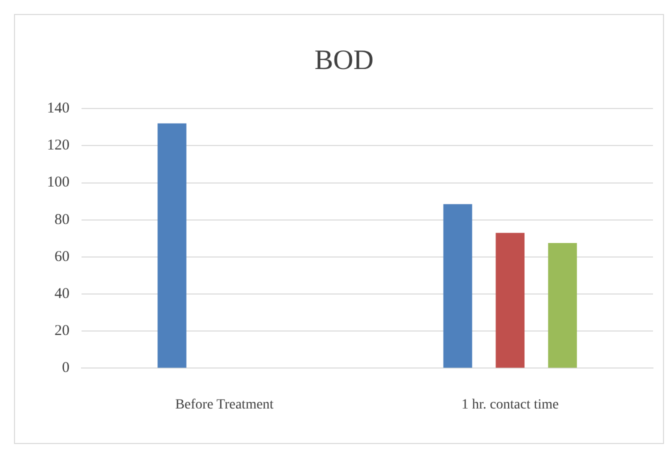 Image resolution: width=672 pixels, height=450 pixels. Describe the element at coordinates (58, 146) in the screenshot. I see `y-tick-label: 120` at that location.